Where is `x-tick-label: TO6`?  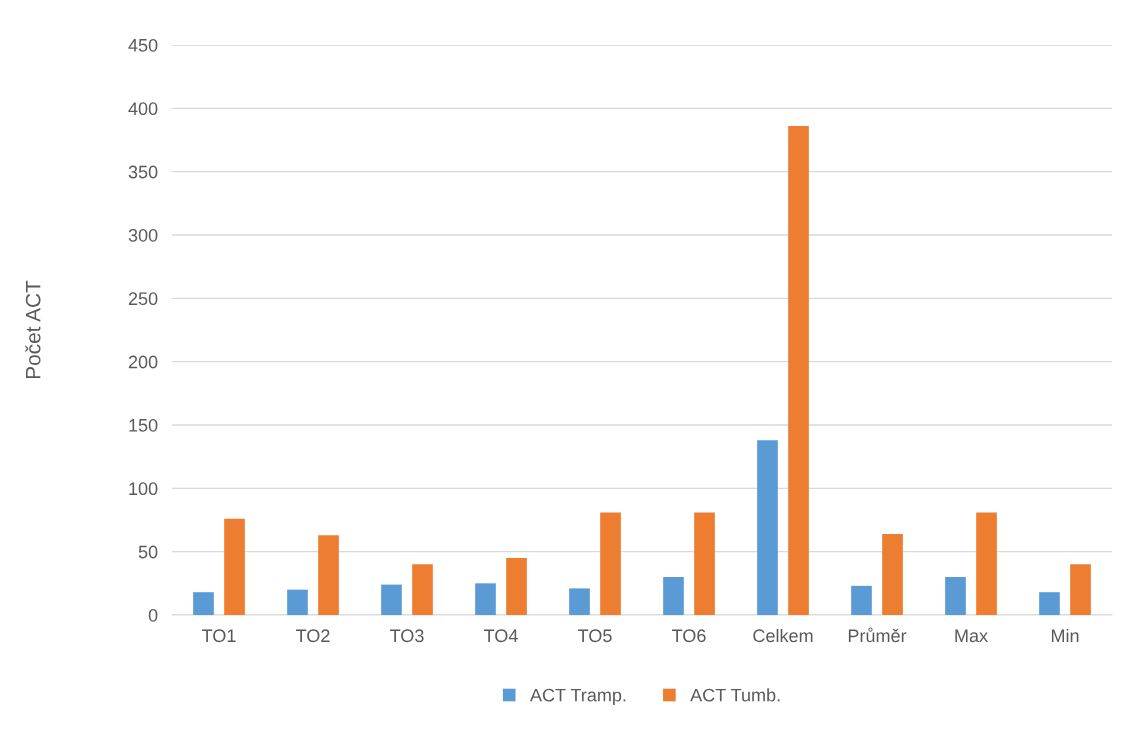
x-tick-label: TO6 is located at coordinates (689, 636).